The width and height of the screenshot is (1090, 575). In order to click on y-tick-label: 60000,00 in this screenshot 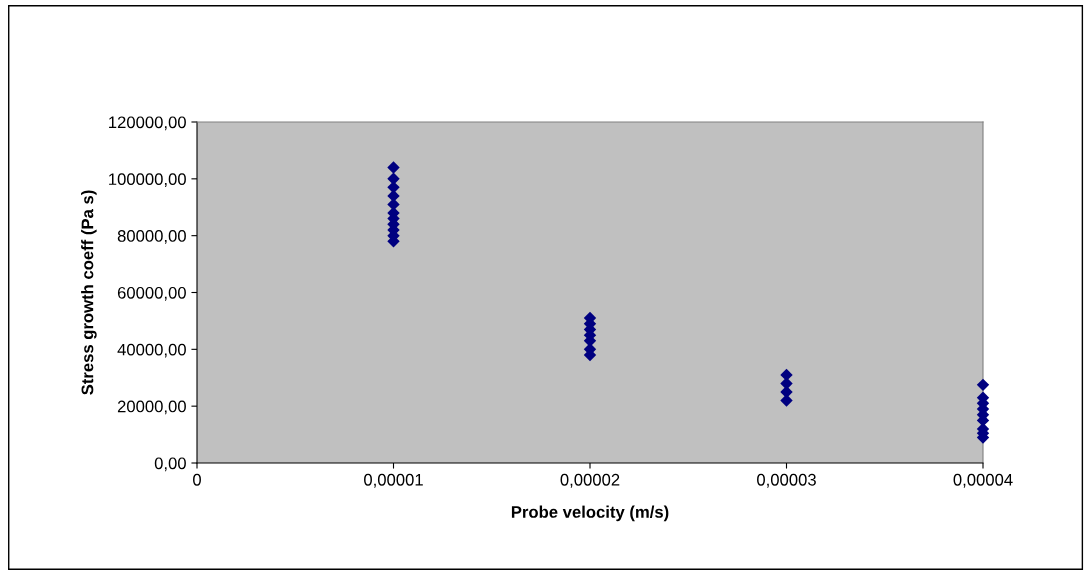, I will do `click(151, 293)`.